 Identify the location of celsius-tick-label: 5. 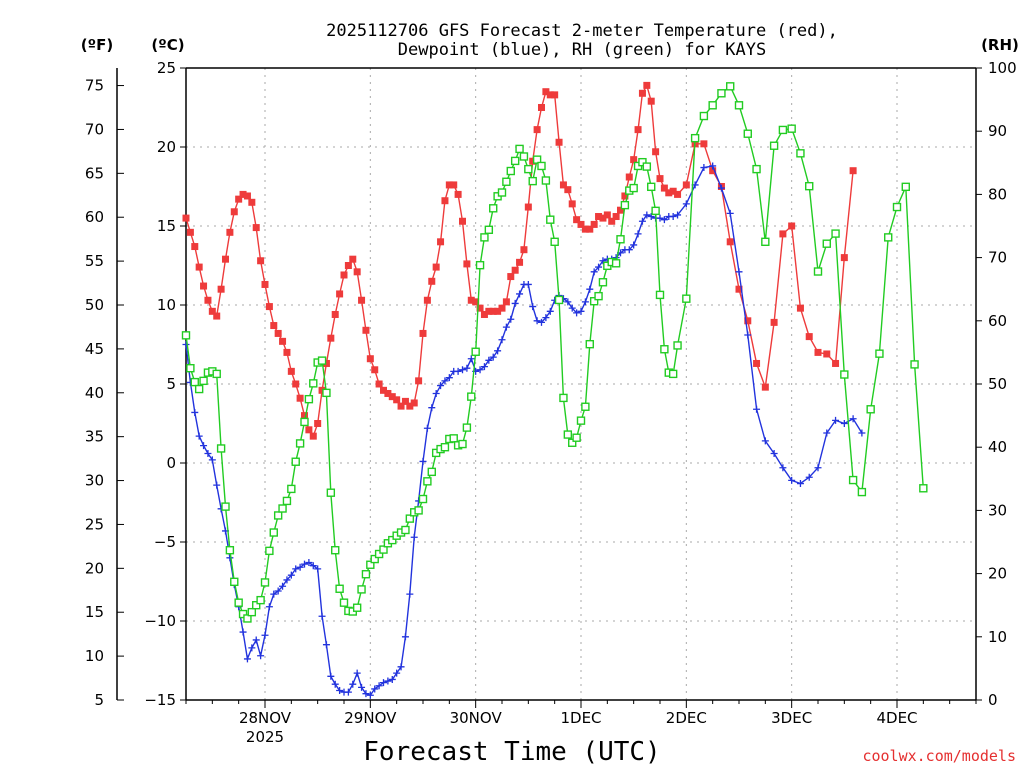
(171, 384).